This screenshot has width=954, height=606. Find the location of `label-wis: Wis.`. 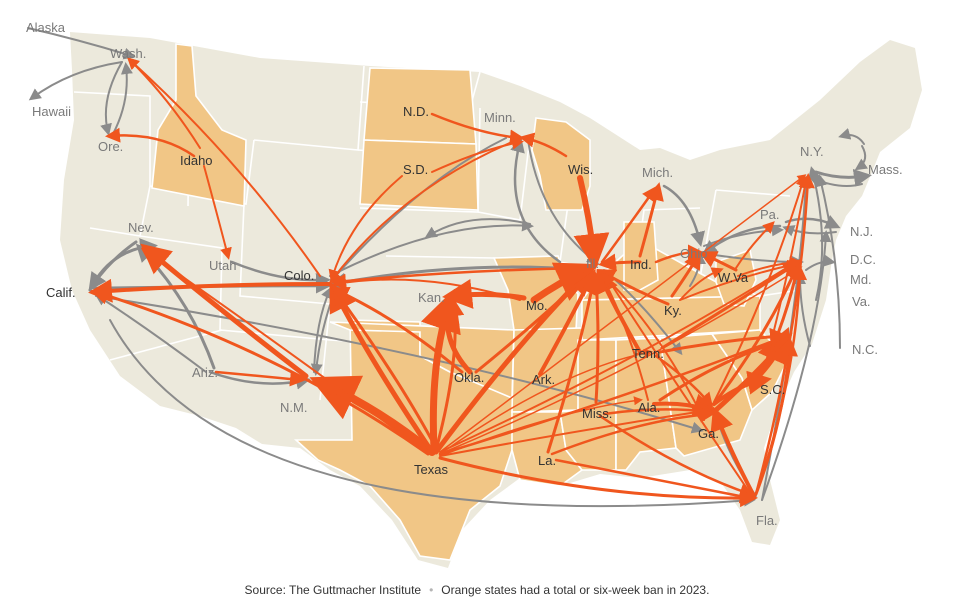

label-wis: Wis. is located at coordinates (580, 169).